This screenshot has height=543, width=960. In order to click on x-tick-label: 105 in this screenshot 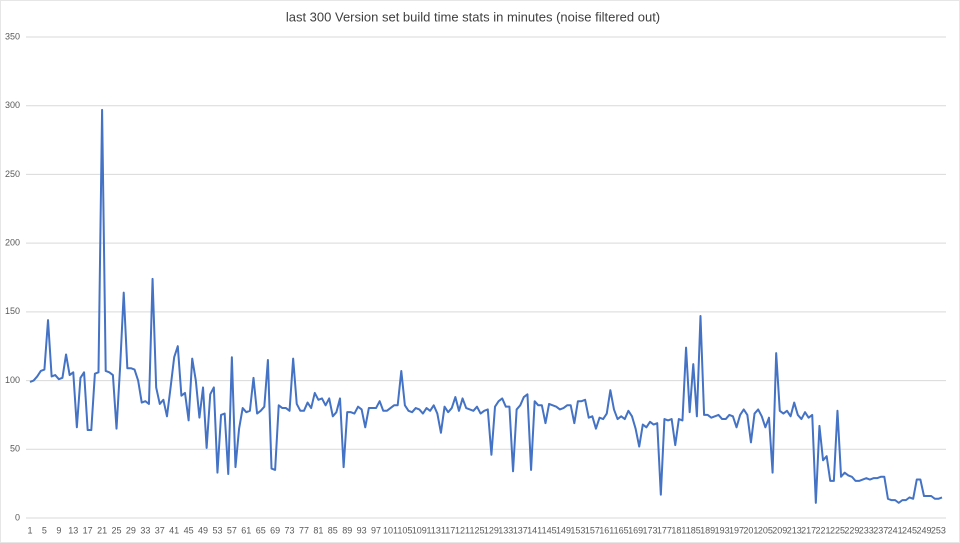, I will do `click(404, 530)`.